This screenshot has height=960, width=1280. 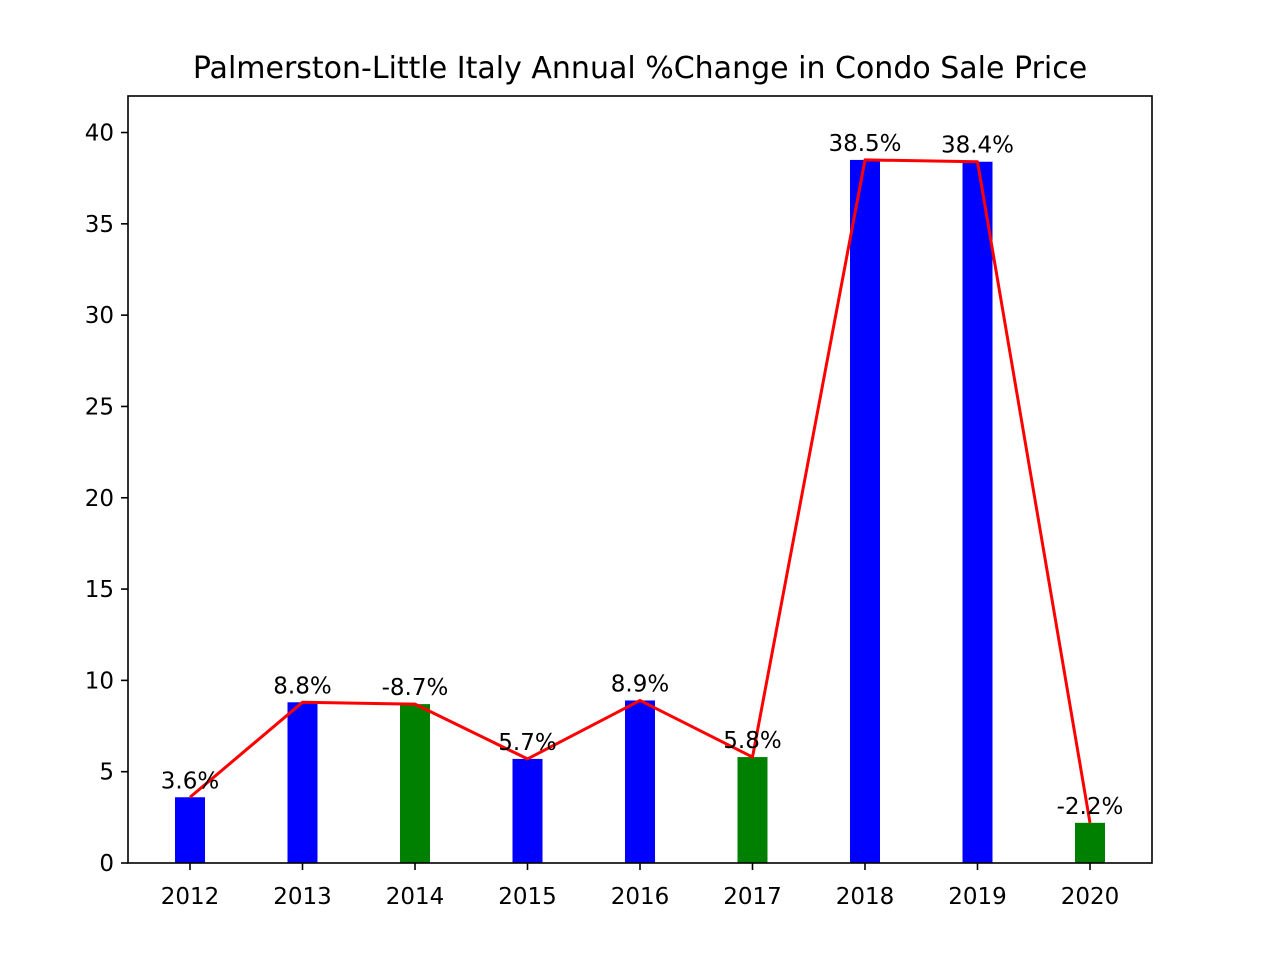 What do you see at coordinates (640, 897) in the screenshot?
I see `x-tick-label-2016: 2016` at bounding box center [640, 897].